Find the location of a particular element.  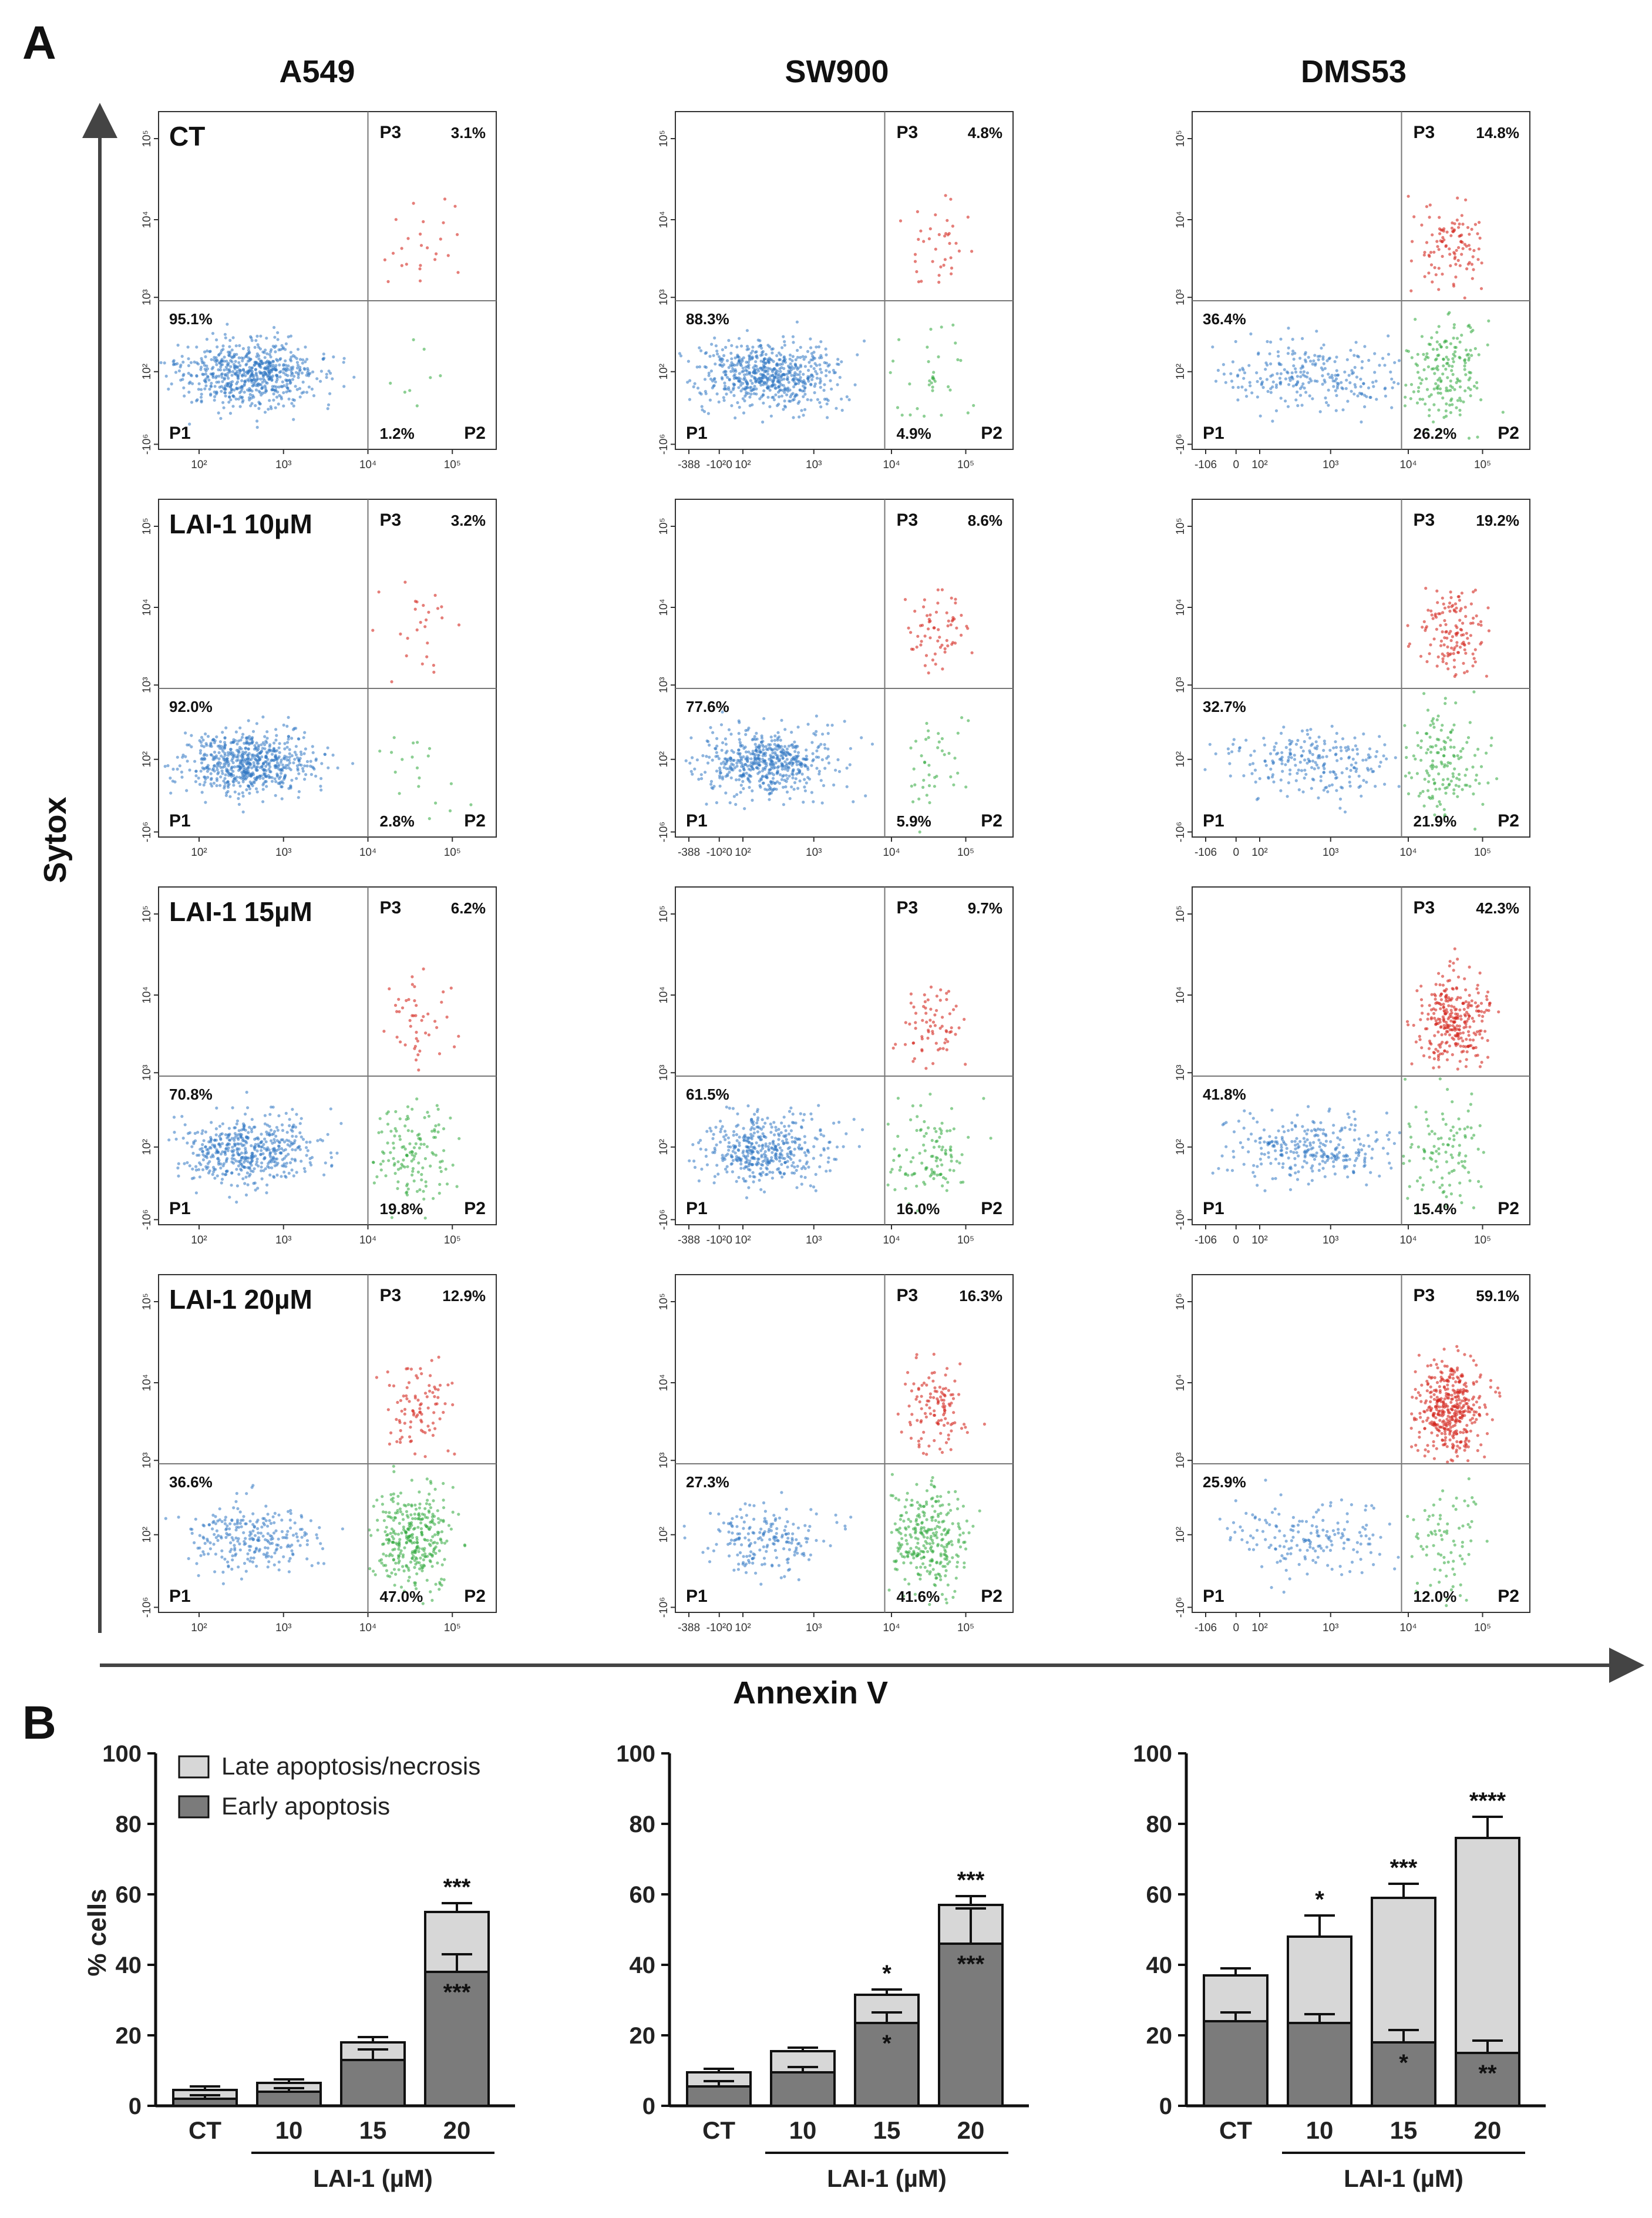

plot-frame is located at coordinates (327, 668).